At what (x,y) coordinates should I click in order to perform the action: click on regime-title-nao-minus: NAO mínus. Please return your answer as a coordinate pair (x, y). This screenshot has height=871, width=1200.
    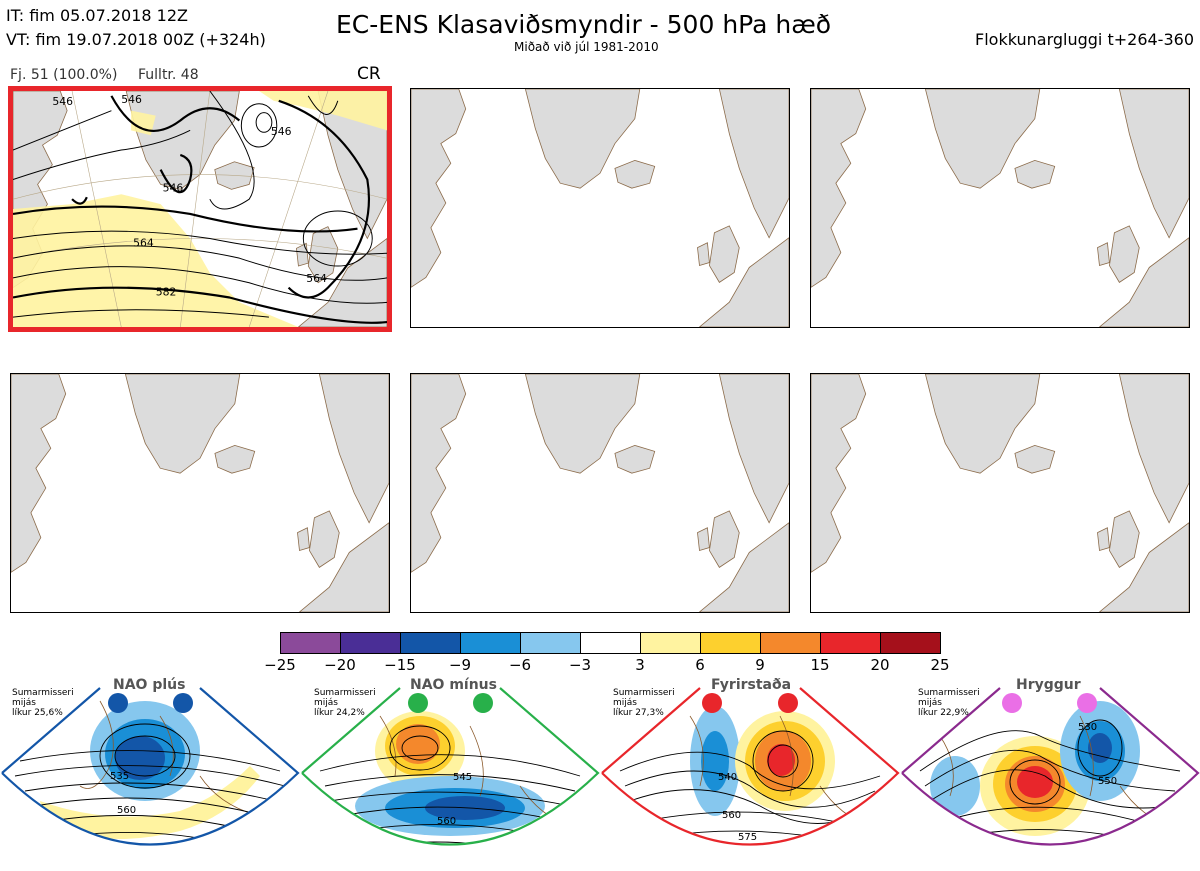
    Looking at the image, I should click on (453, 685).